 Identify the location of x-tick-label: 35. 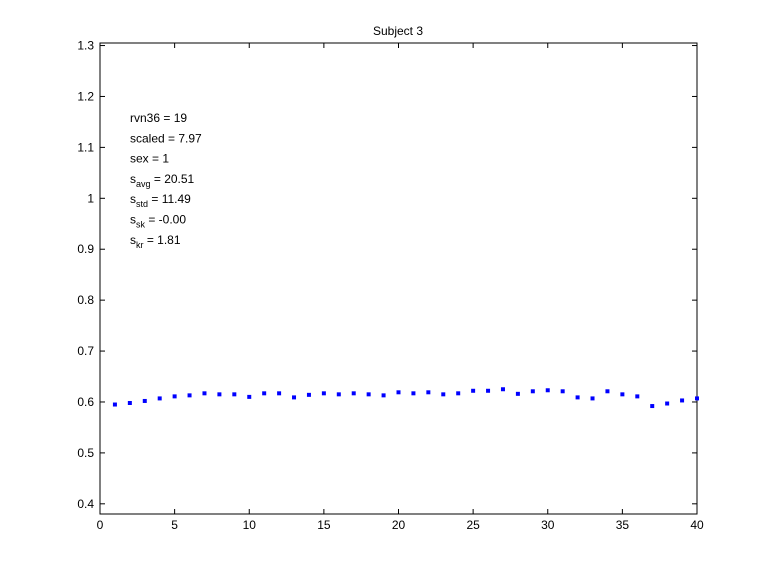
(623, 525).